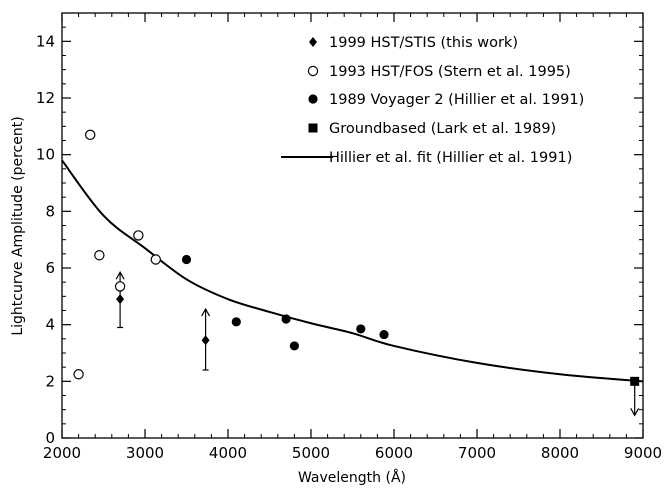  Describe the element at coordinates (450, 158) in the screenshot. I see `legend-label: Hillier et al. fit (Hillier et al. 1991)` at that location.